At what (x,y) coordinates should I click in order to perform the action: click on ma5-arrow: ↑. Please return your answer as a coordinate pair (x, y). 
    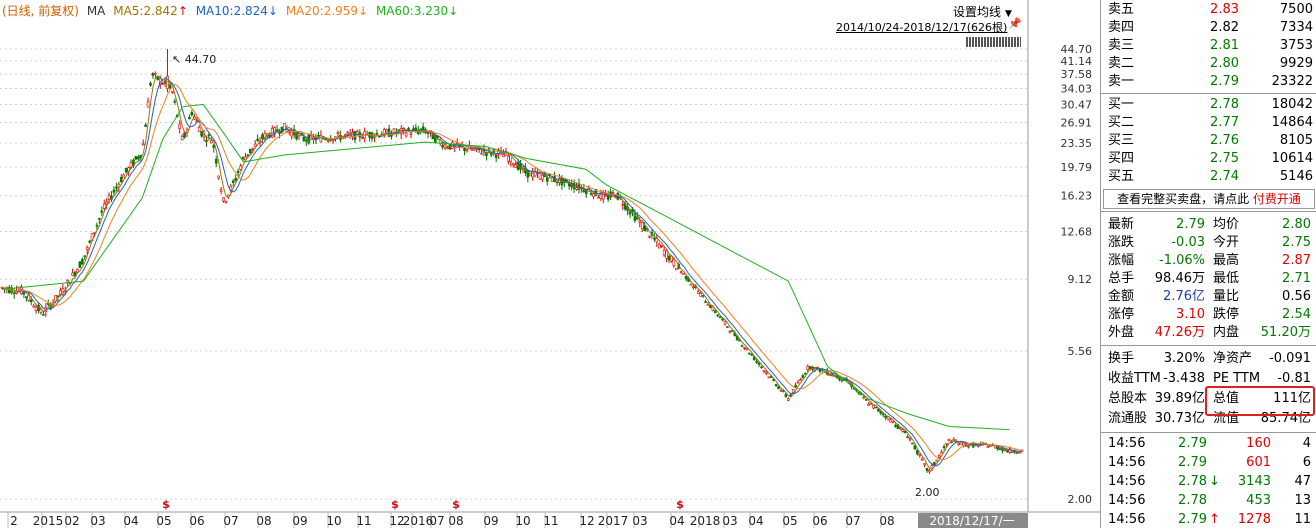
    Looking at the image, I should click on (182, 11).